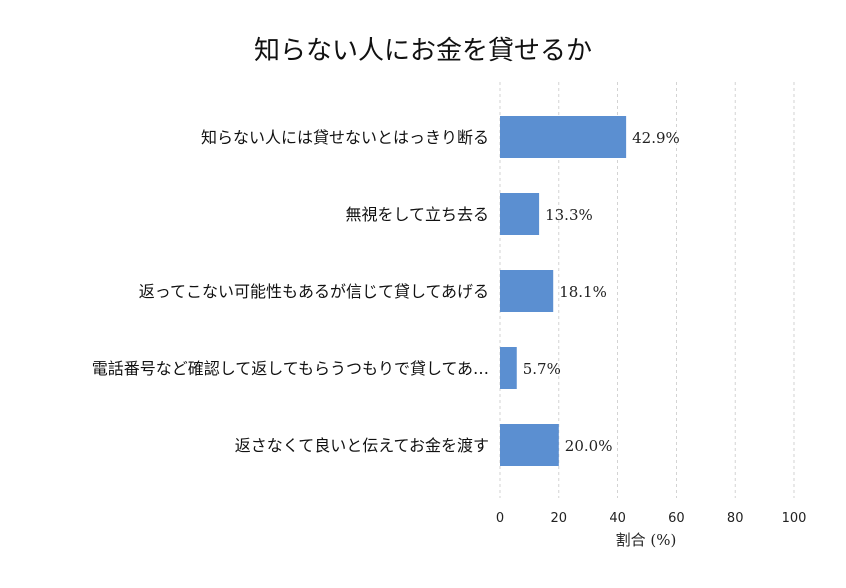 This screenshot has width=846, height=588. What do you see at coordinates (559, 518) in the screenshot?
I see `x-tick-label: 20` at bounding box center [559, 518].